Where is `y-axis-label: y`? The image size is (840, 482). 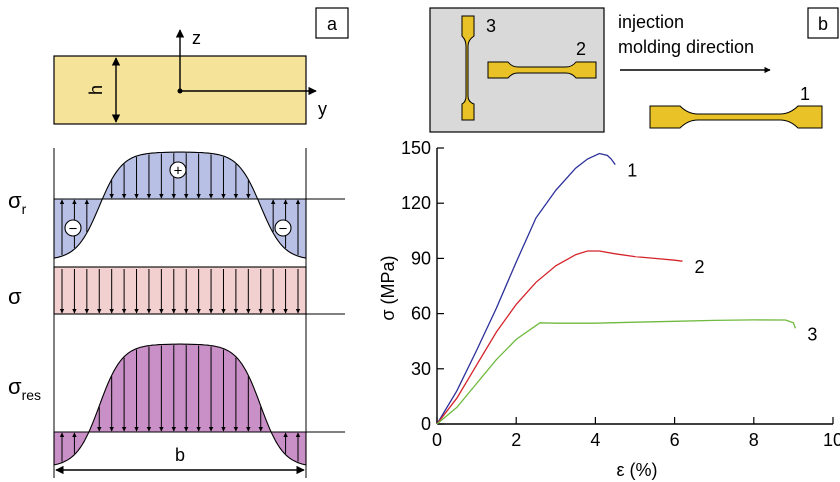
y-axis-label: y is located at coordinates (322, 109).